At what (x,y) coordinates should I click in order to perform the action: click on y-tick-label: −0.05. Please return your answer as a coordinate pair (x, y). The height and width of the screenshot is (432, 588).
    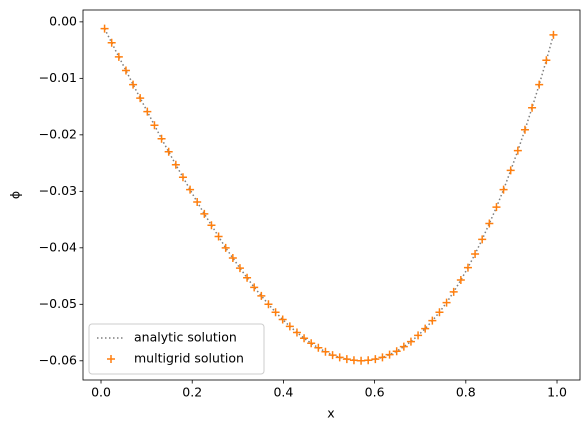
    Looking at the image, I should click on (58, 303).